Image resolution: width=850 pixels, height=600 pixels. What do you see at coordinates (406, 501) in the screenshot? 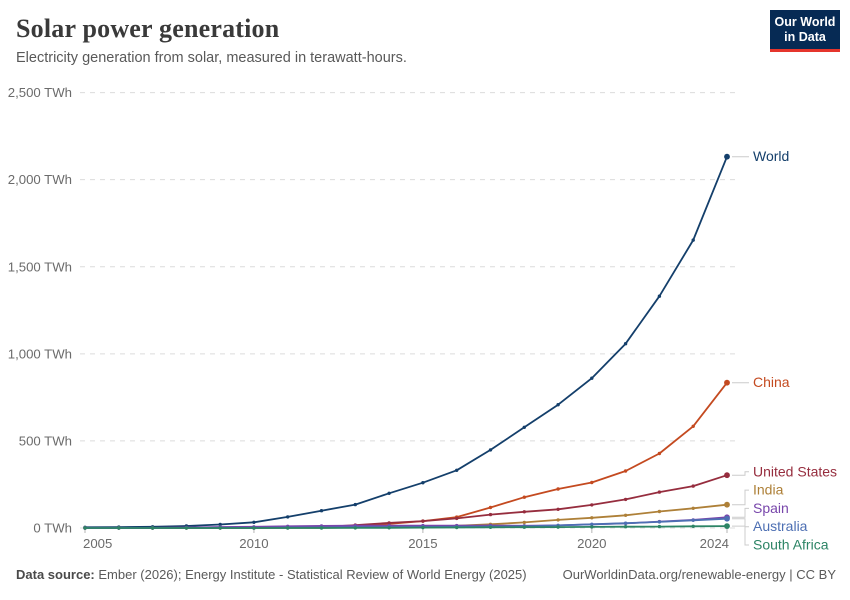
I see `series-line-united-states` at bounding box center [406, 501].